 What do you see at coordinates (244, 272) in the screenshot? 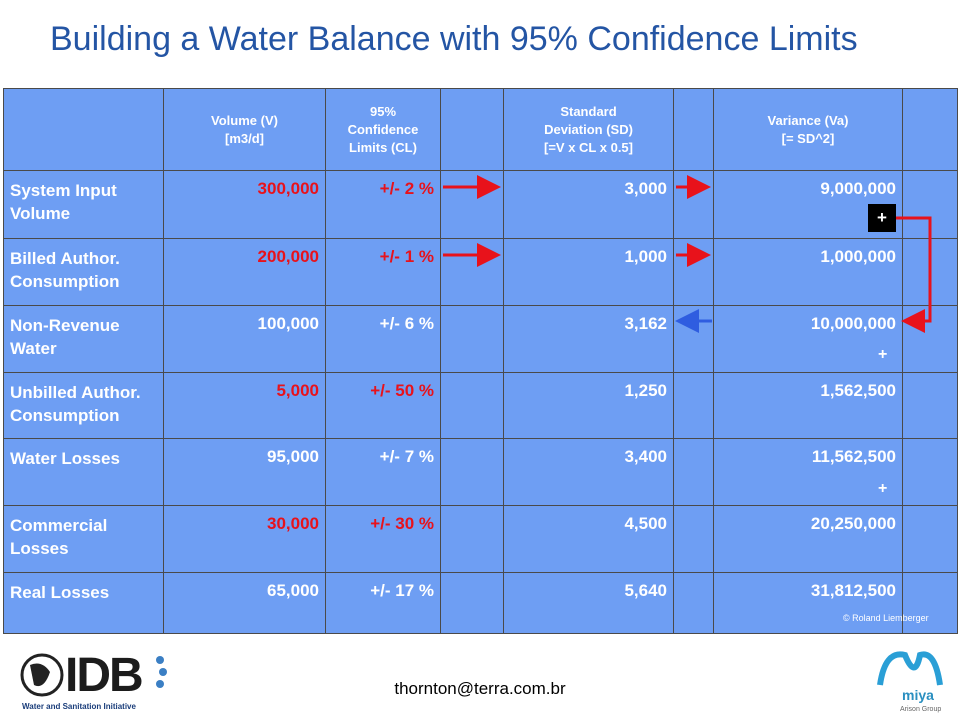
I see `table-cell: 200,000` at bounding box center [244, 272].